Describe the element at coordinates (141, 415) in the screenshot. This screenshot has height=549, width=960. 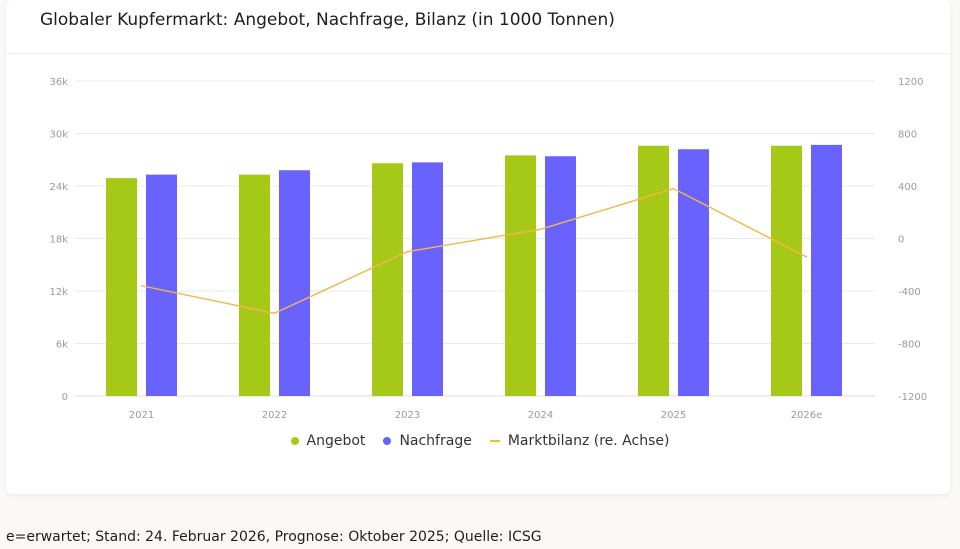
I see `x-tick-label: 2021` at that location.